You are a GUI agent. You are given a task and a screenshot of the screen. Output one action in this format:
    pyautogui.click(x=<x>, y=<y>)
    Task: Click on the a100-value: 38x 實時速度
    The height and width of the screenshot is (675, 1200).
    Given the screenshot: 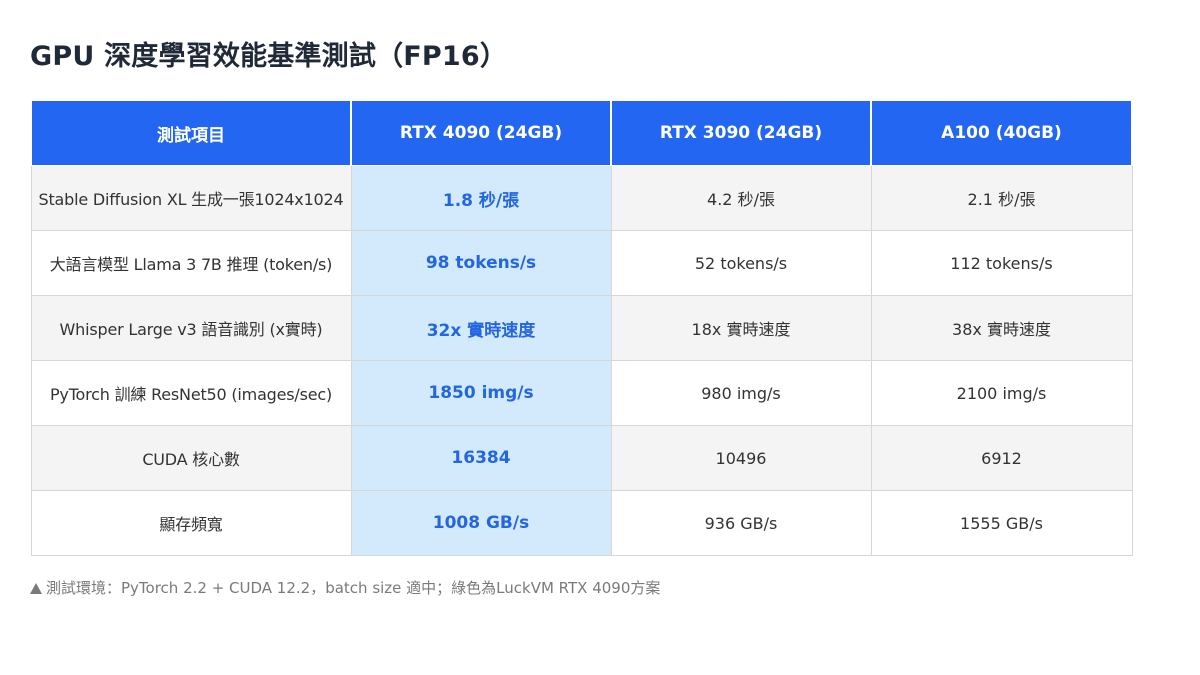 What is the action you would take?
    pyautogui.click(x=1001, y=328)
    